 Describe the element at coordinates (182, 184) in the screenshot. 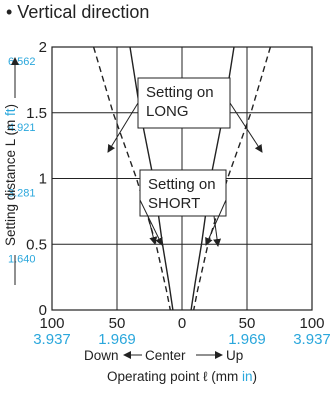

I see `annotation-text-1-0: Setting on` at that location.